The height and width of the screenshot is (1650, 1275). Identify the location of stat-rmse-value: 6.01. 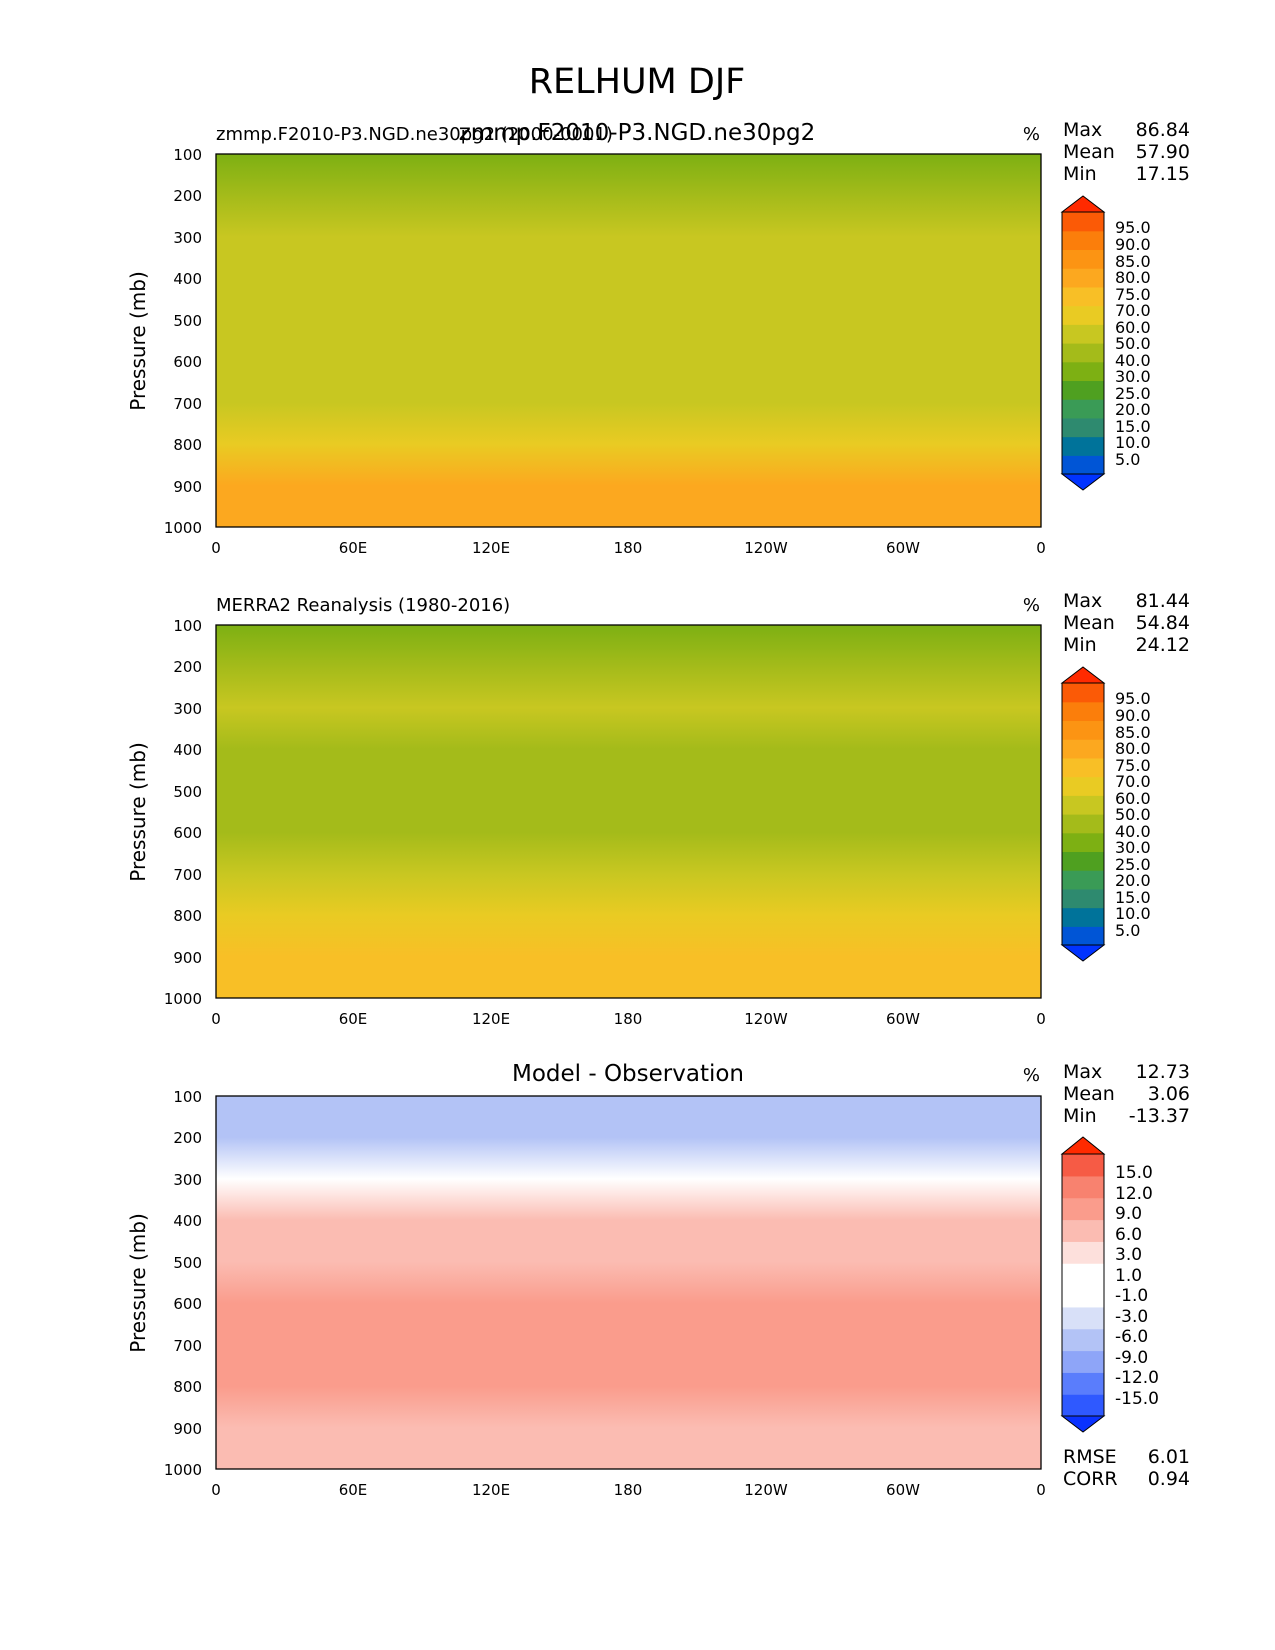
(1169, 1457).